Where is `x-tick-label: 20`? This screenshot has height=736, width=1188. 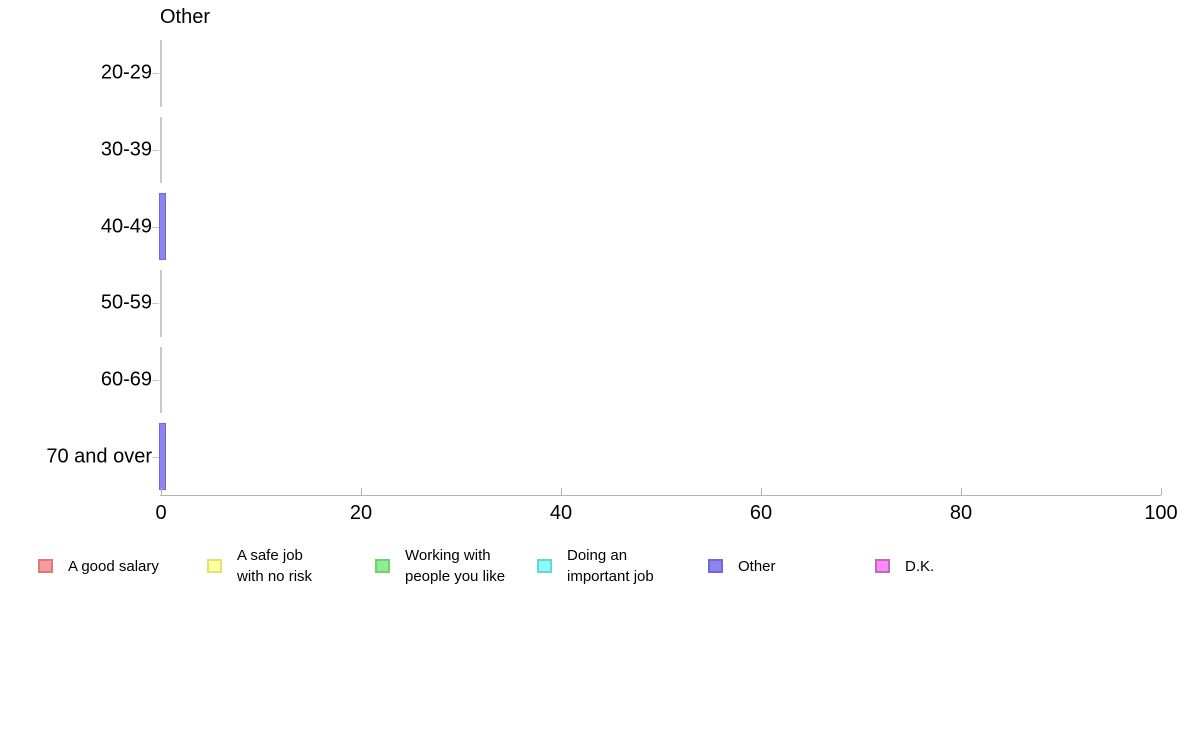 x-tick-label: 20 is located at coordinates (361, 513).